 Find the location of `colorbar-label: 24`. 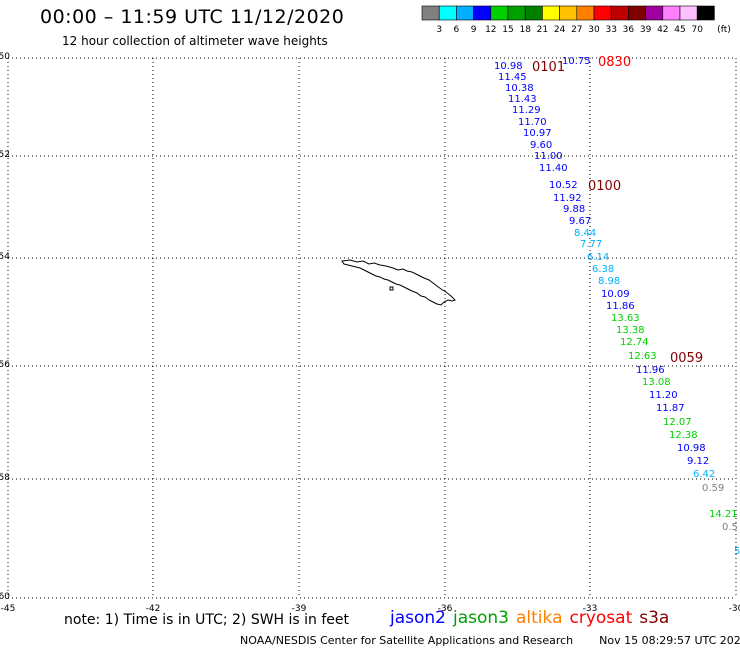

colorbar-label: 24 is located at coordinates (560, 30).